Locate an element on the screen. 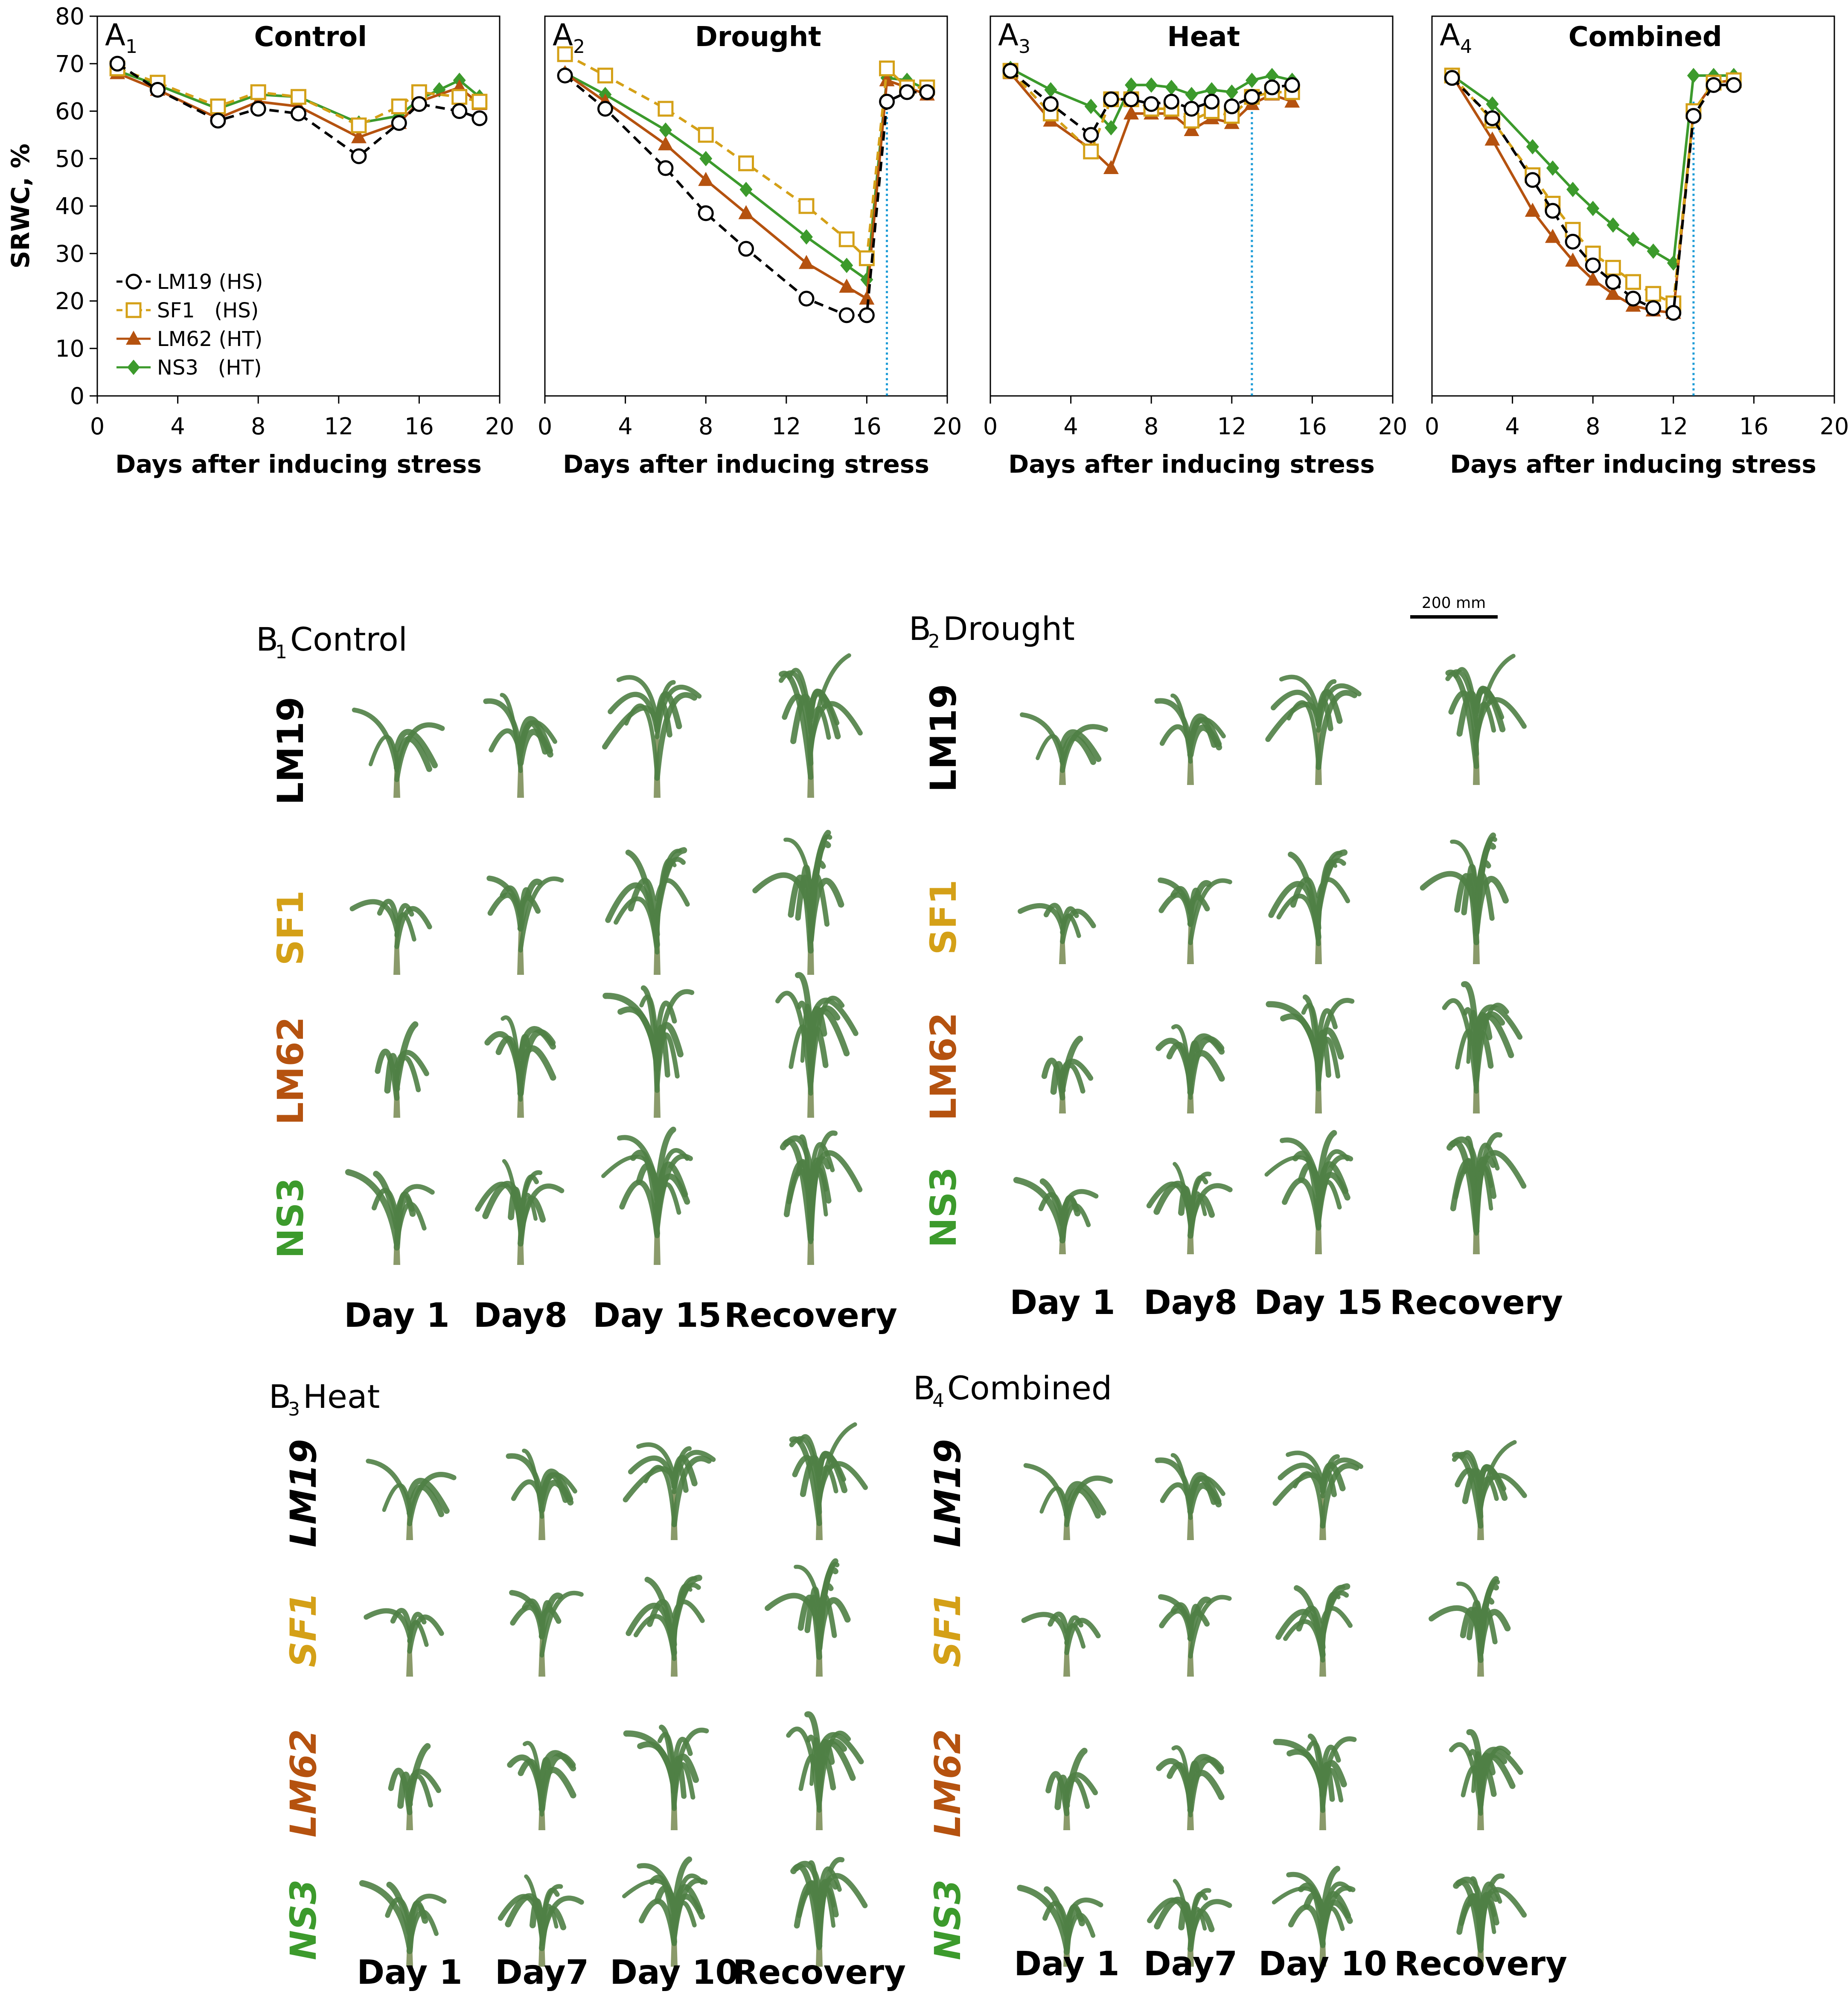  day-label: Day7 is located at coordinates (1190, 1964).